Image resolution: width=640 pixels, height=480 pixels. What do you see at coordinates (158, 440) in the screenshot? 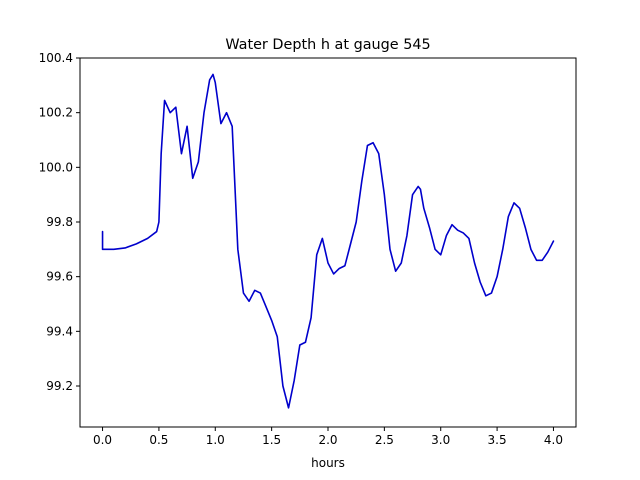
I see `x-tick-label: 0.5` at bounding box center [158, 440].